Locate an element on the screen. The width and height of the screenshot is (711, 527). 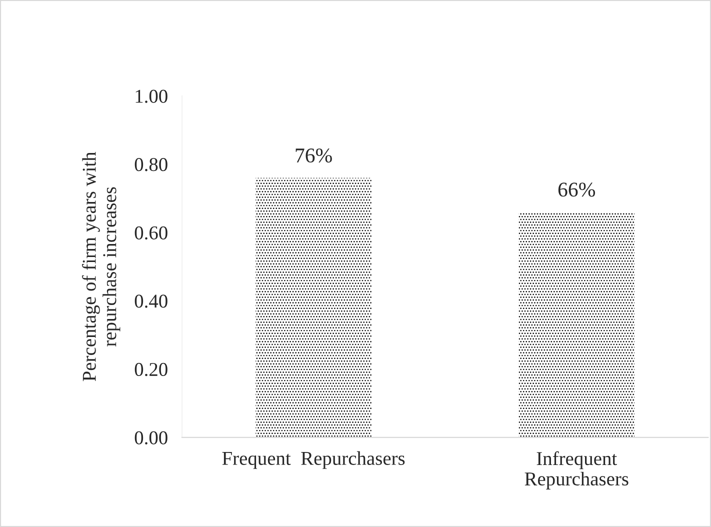
text: 76% is located at coordinates (314, 155).